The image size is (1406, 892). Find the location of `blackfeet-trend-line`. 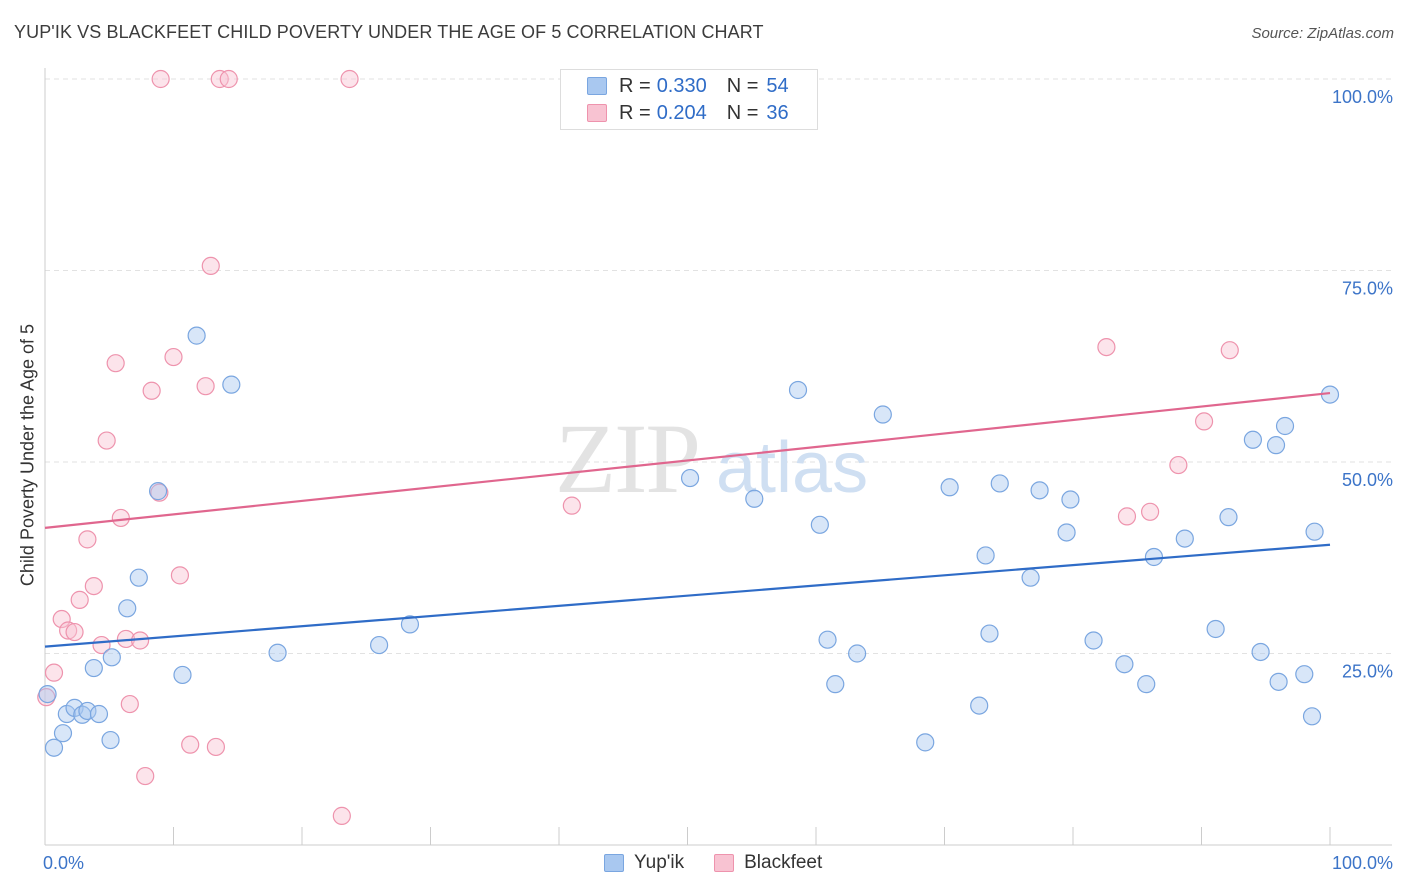

blackfeet-trend-line is located at coordinates (687, 460).